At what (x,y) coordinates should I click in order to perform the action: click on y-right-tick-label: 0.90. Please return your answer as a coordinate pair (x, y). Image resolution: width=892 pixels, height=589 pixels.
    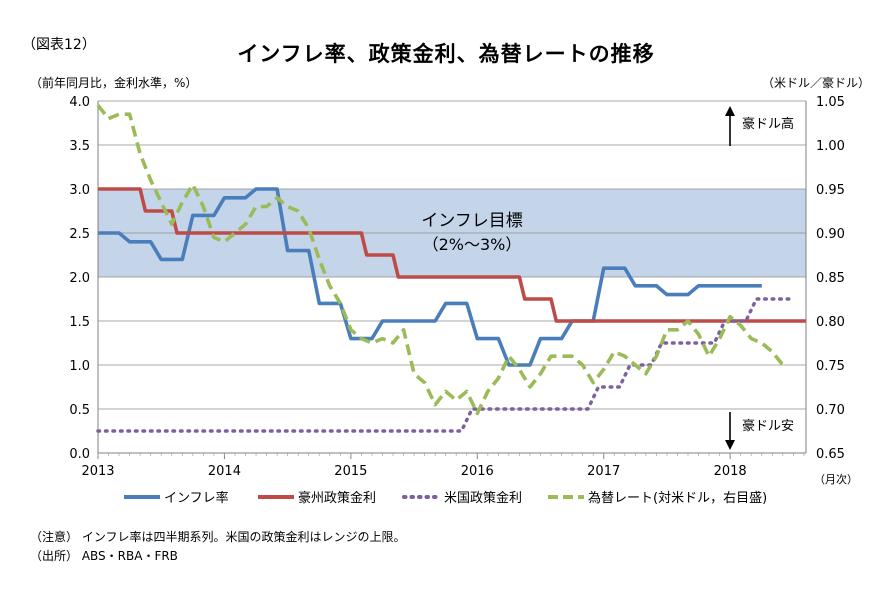
    Looking at the image, I should click on (830, 234).